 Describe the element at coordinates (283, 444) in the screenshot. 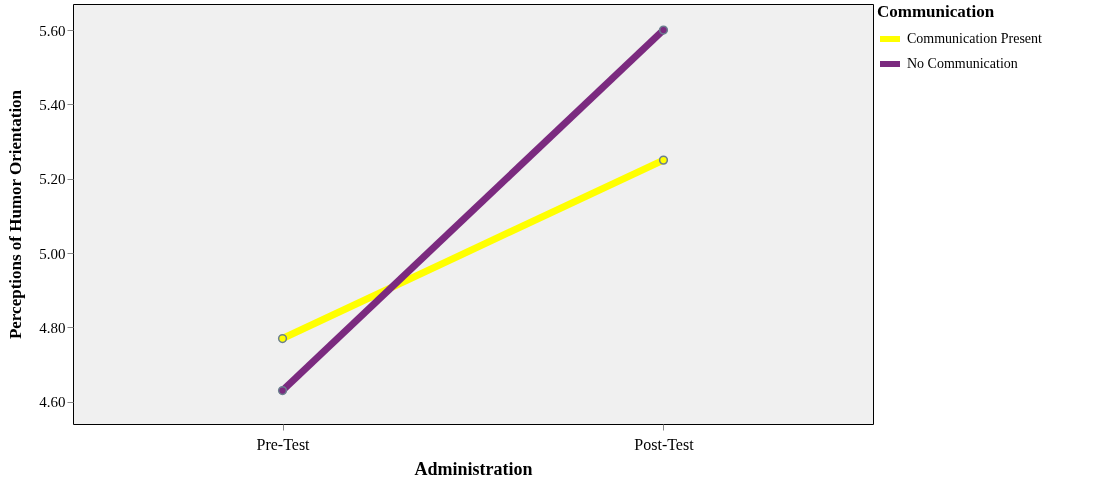

I see `x-tick-label: Pre-Test` at that location.